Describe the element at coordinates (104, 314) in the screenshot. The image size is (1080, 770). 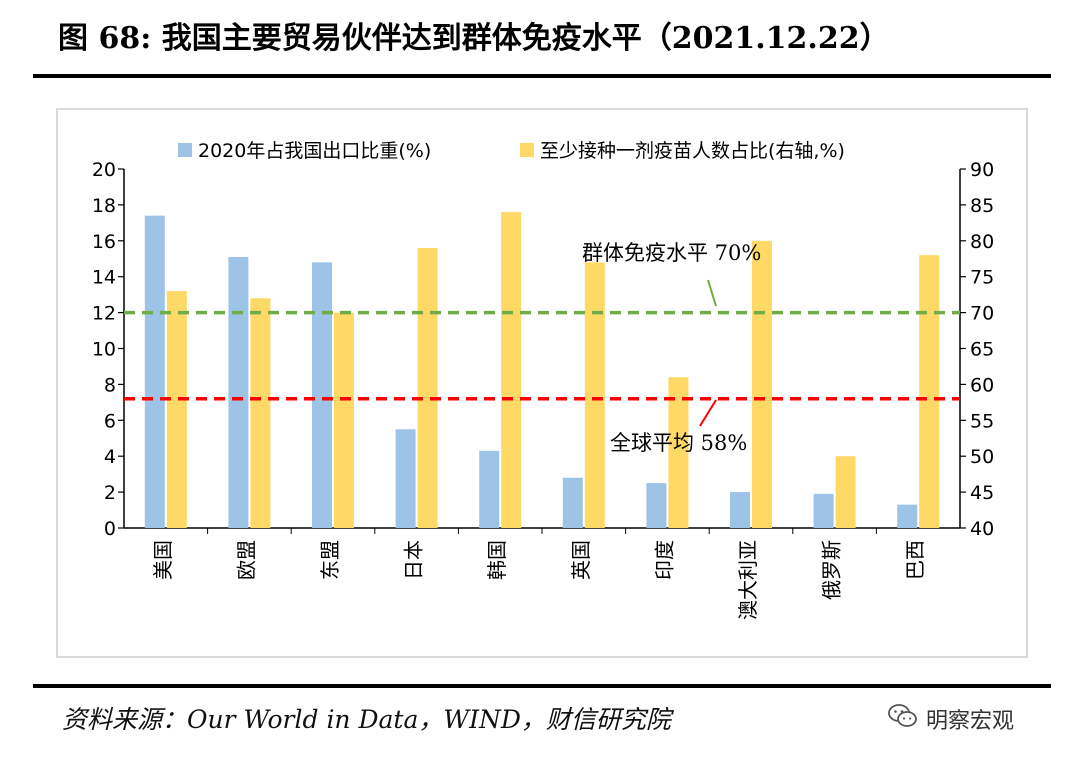
I see `y-left-tick-label: 12` at that location.